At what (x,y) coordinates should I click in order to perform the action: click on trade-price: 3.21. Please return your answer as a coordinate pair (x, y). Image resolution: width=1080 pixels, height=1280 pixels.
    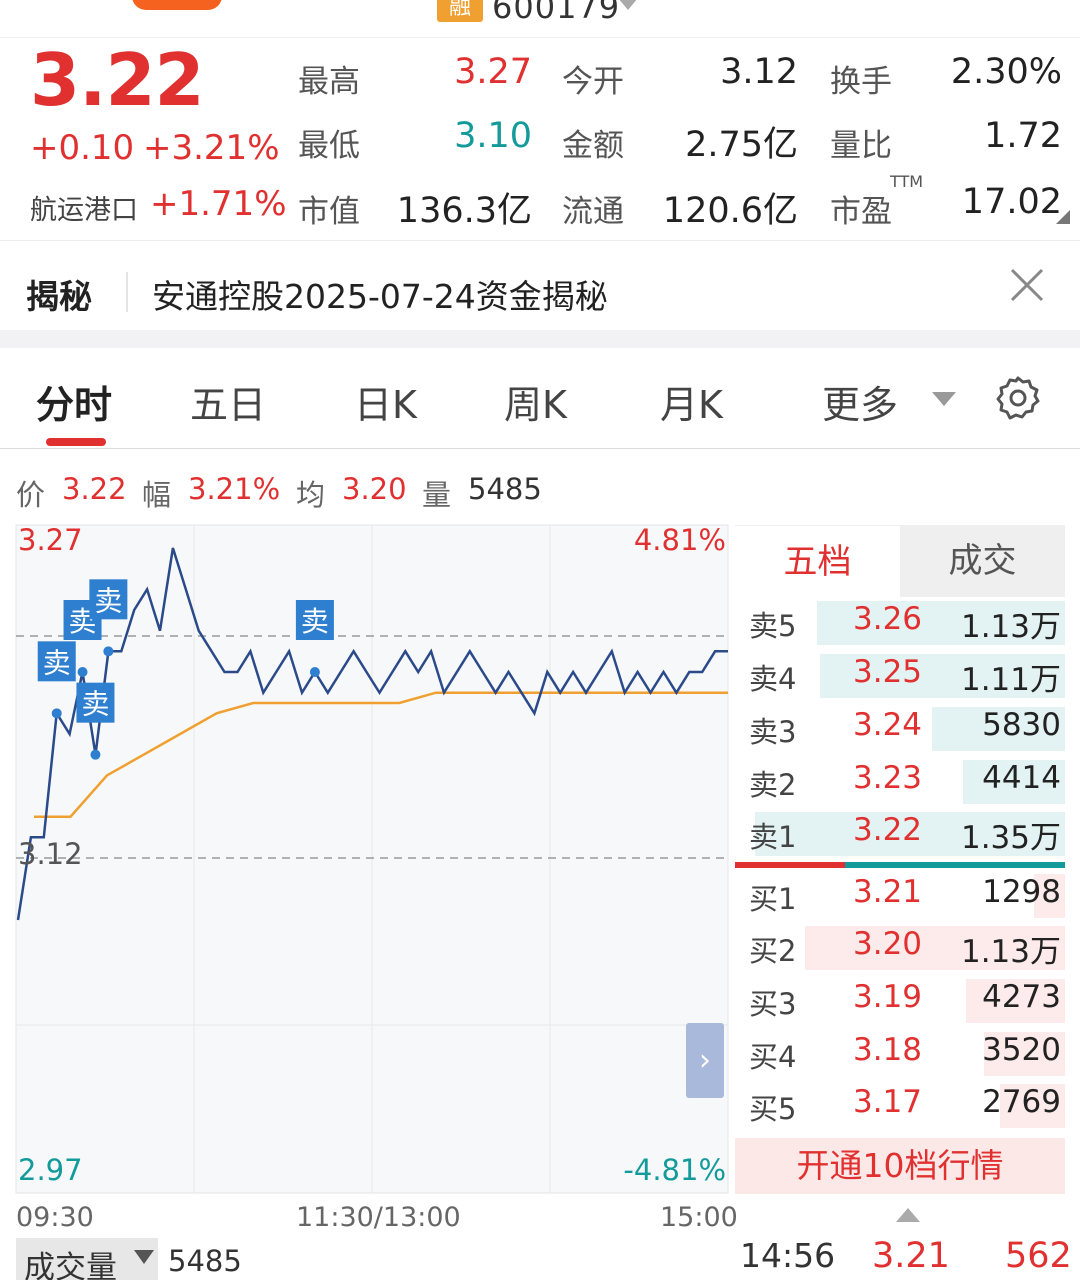
    Looking at the image, I should click on (911, 1256).